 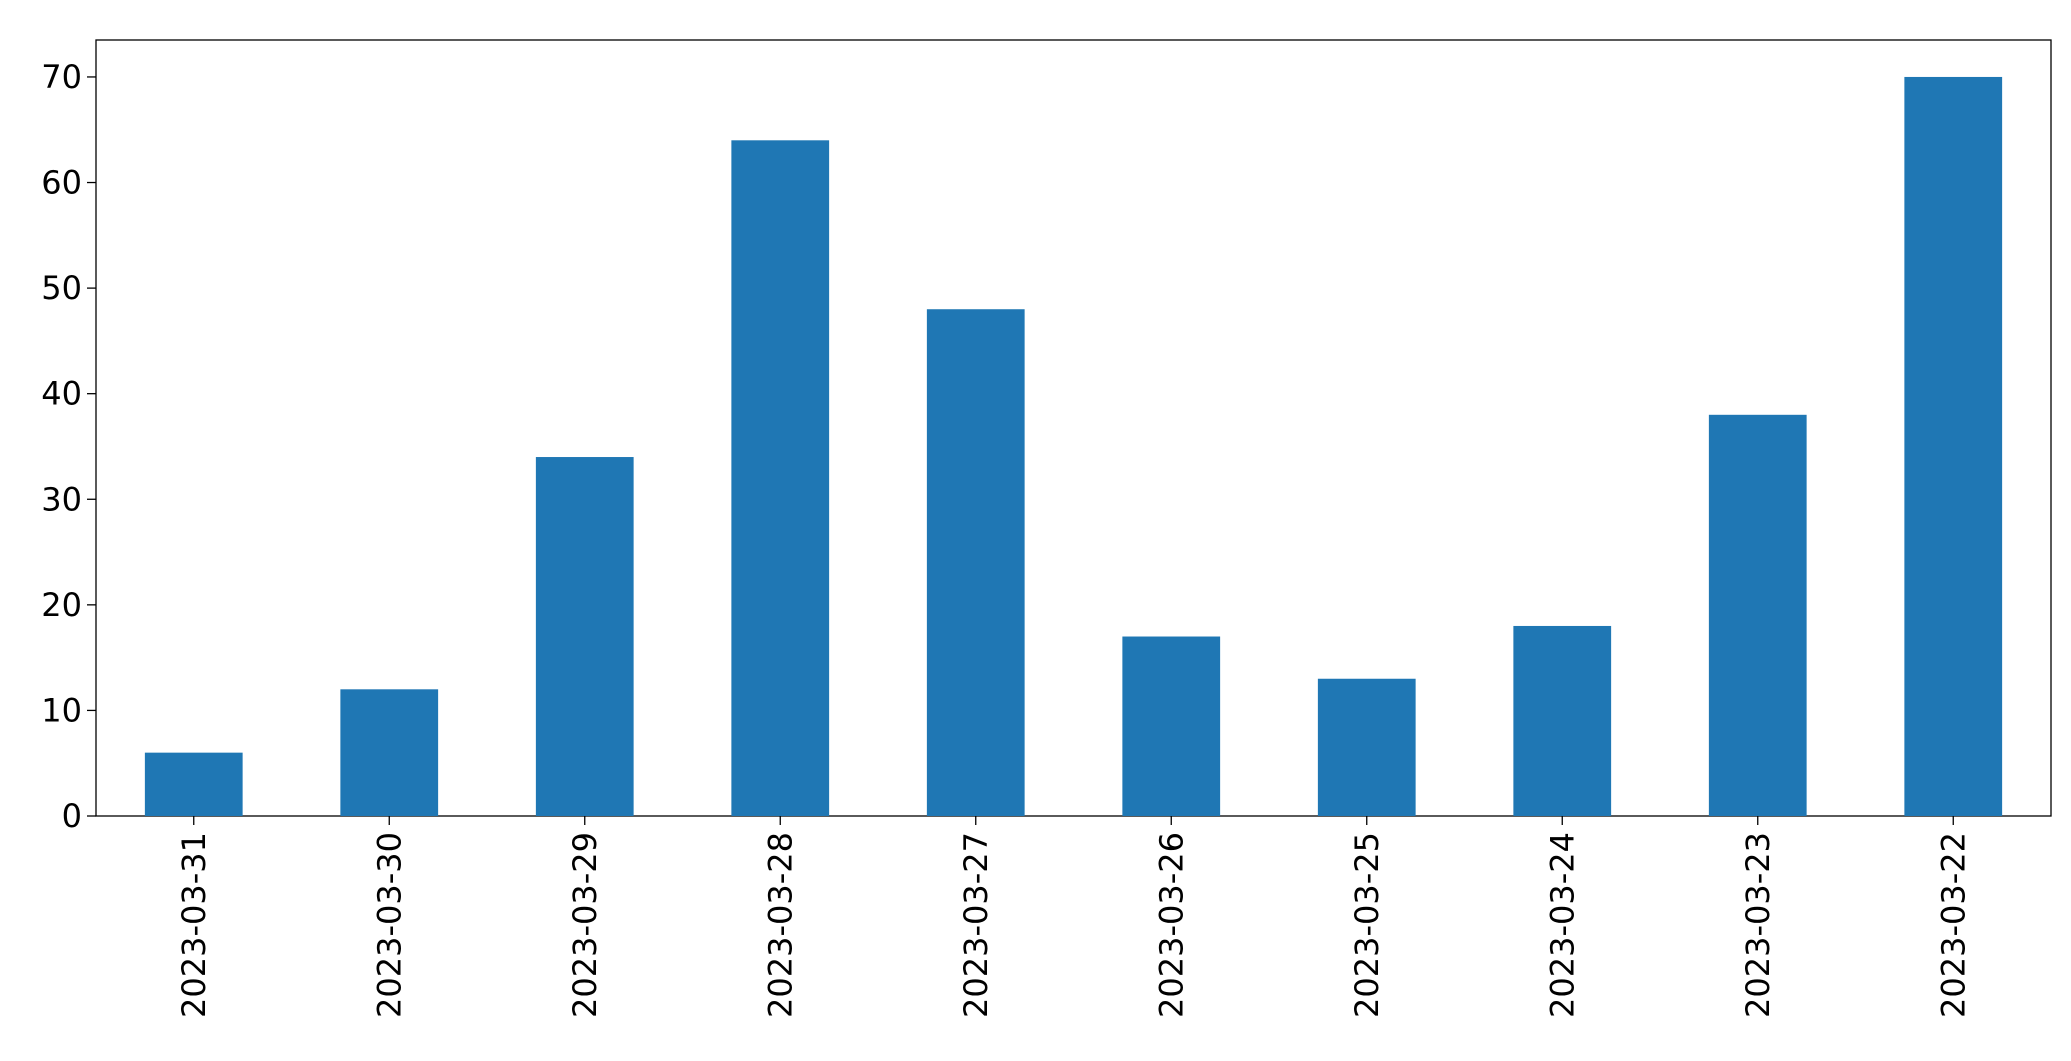 What do you see at coordinates (1562, 925) in the screenshot?
I see `x-tick-label: 2023-03-24` at bounding box center [1562, 925].